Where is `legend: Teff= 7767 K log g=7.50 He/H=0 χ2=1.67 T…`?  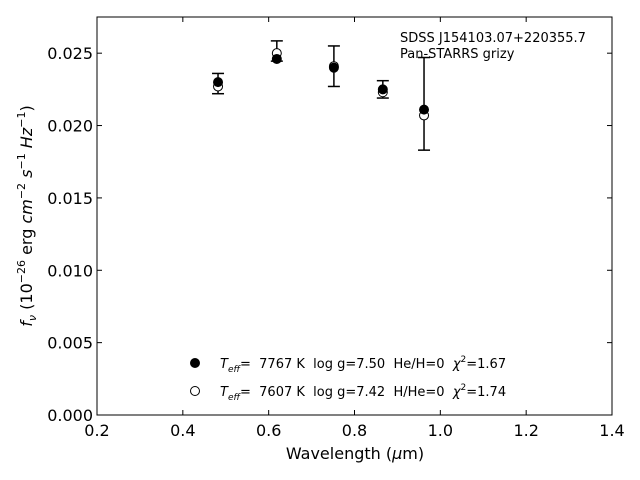 legend: Teff= 7767 K log g=7.50 He/H=0 χ2=1.67 T… is located at coordinates (348, 379).